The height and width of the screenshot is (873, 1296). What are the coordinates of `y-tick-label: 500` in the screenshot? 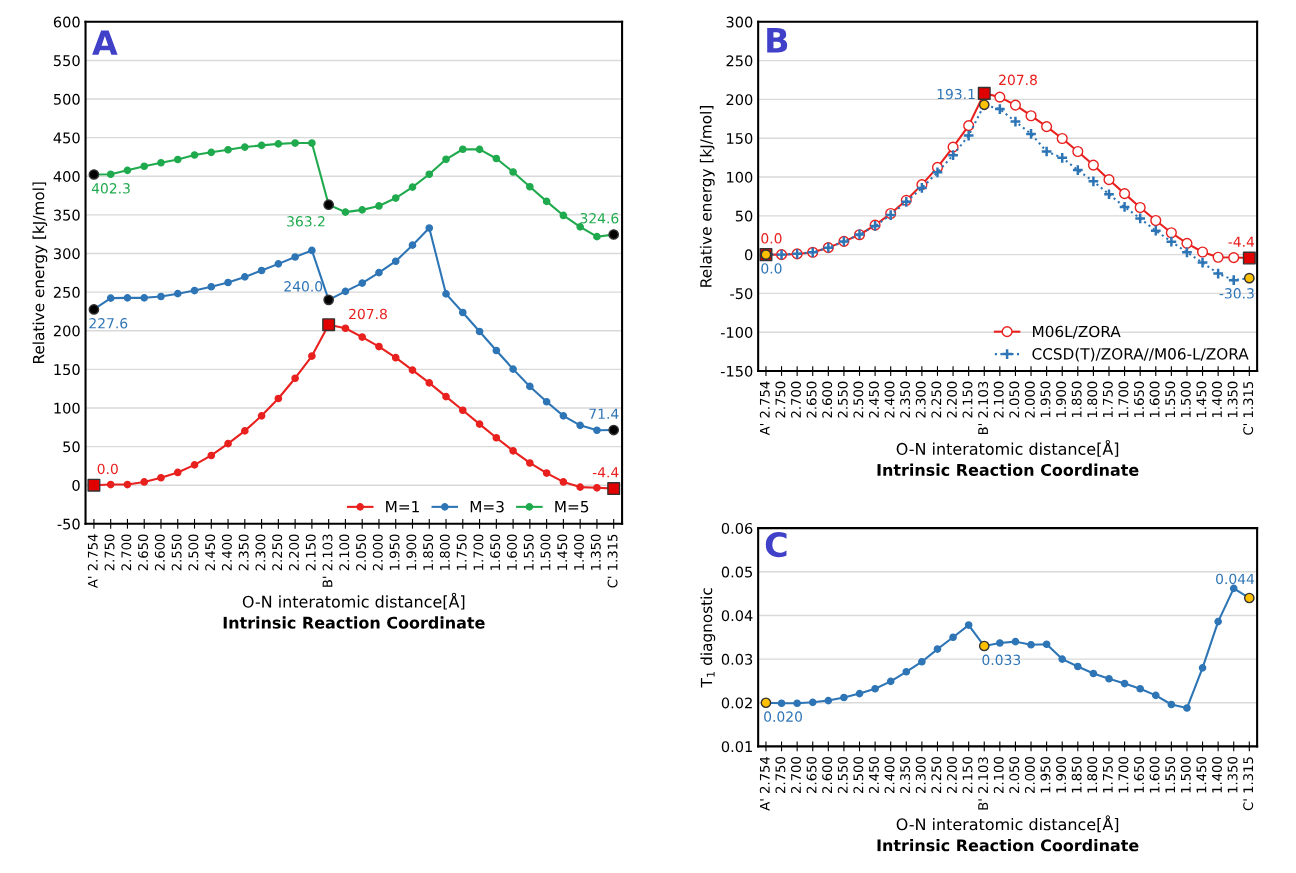 It's located at (66, 99).